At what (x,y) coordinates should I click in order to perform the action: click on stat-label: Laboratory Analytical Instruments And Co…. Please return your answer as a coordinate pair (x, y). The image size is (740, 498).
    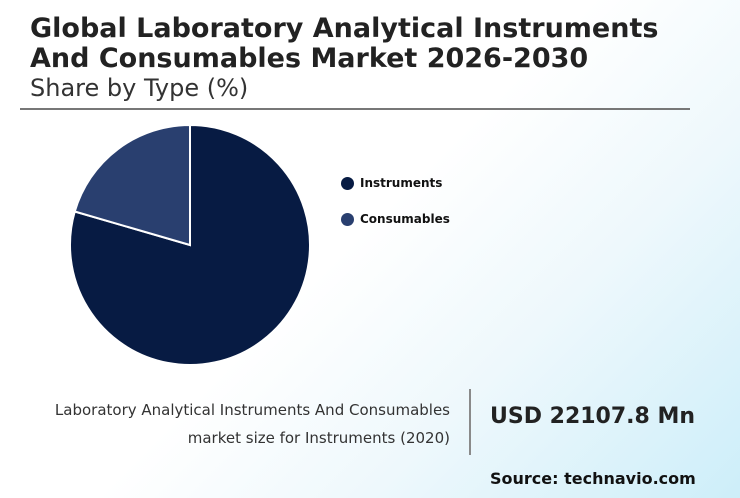
    Looking at the image, I should click on (230, 424).